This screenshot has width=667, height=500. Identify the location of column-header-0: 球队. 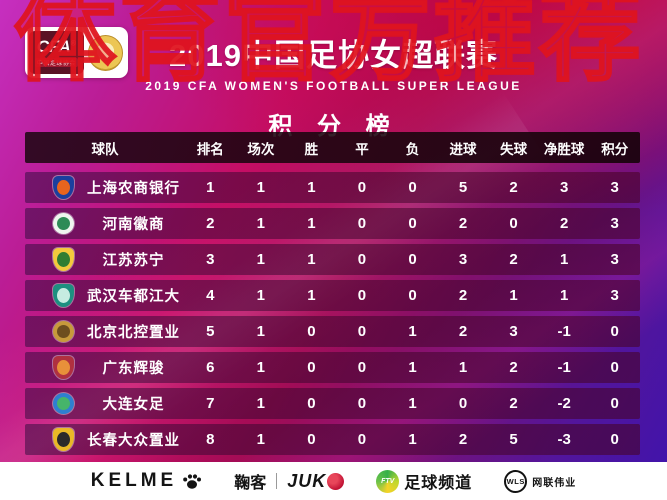
(105, 149).